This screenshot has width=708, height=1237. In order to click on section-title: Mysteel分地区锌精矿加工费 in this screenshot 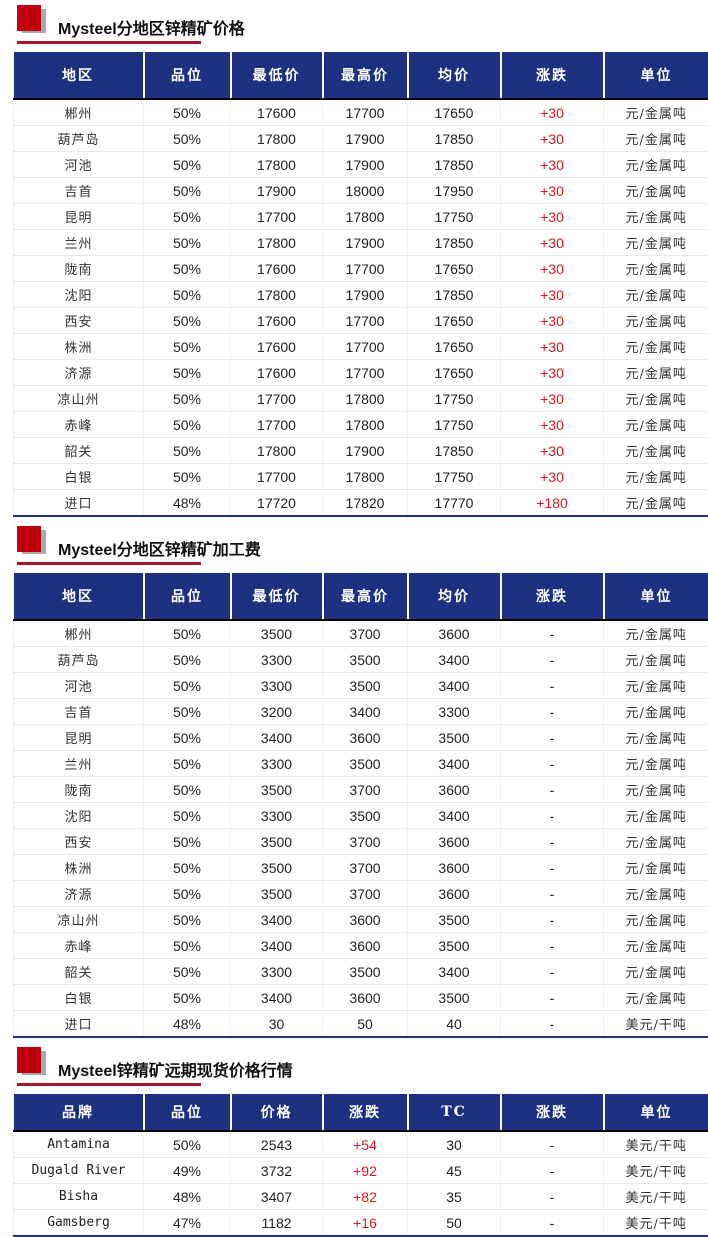, I will do `click(159, 548)`.